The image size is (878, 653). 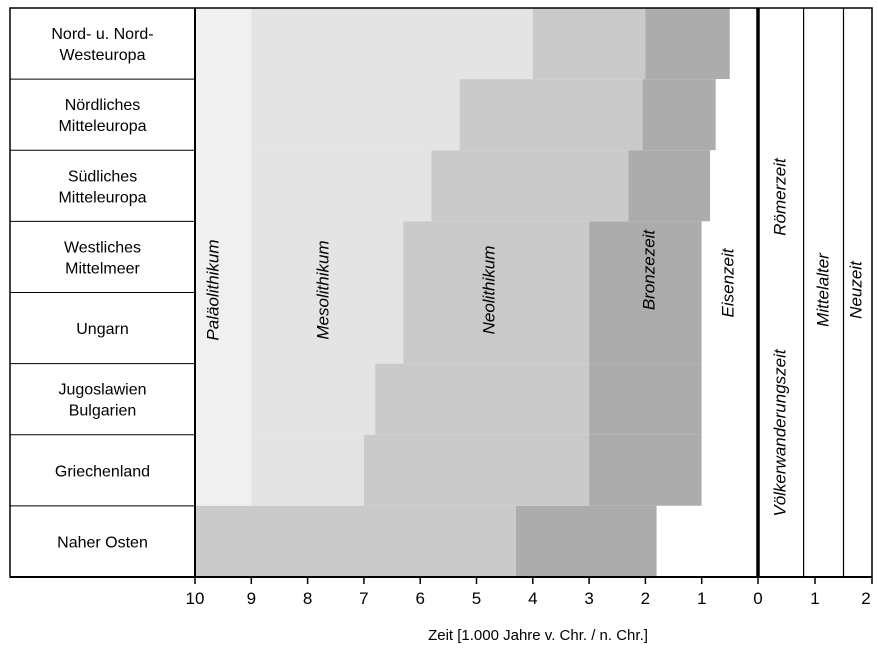 What do you see at coordinates (588, 598) in the screenshot?
I see `x-tick-label: 3` at bounding box center [588, 598].